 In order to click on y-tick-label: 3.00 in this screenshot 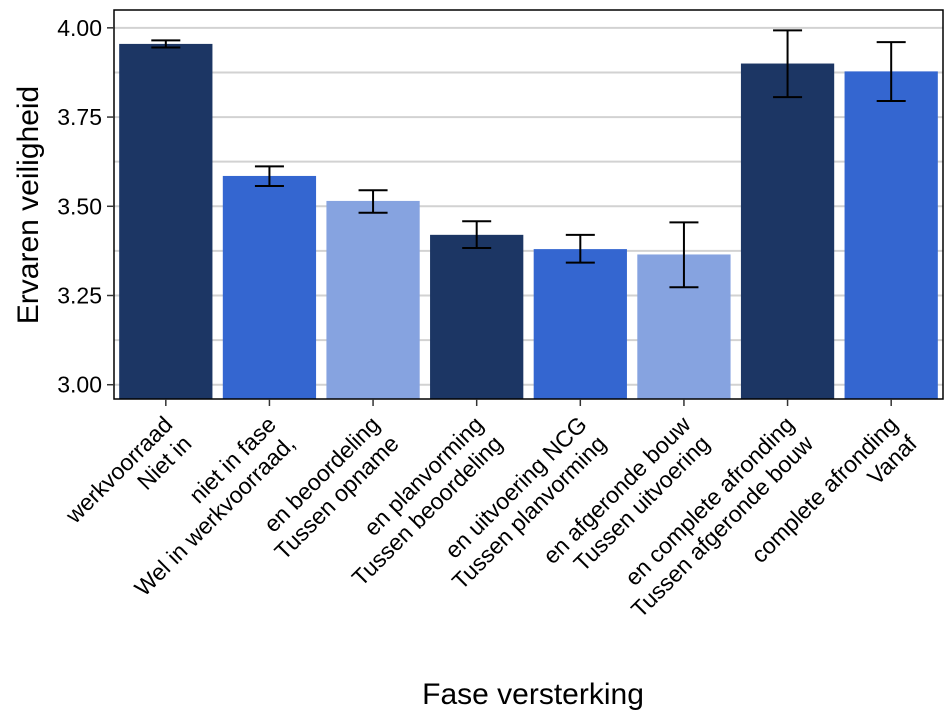, I will do `click(79, 385)`.